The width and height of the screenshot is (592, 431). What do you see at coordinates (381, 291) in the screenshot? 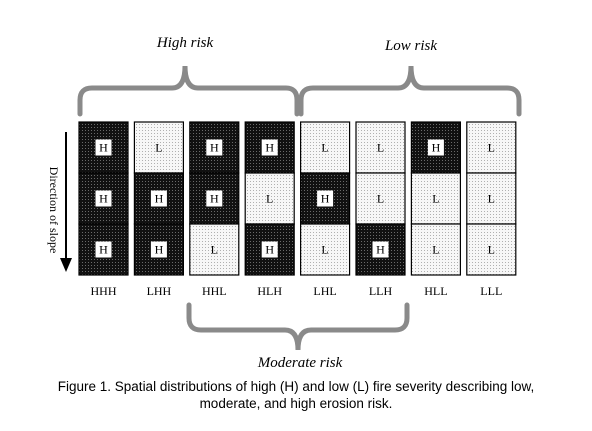
I see `column-label: LLH` at bounding box center [381, 291].